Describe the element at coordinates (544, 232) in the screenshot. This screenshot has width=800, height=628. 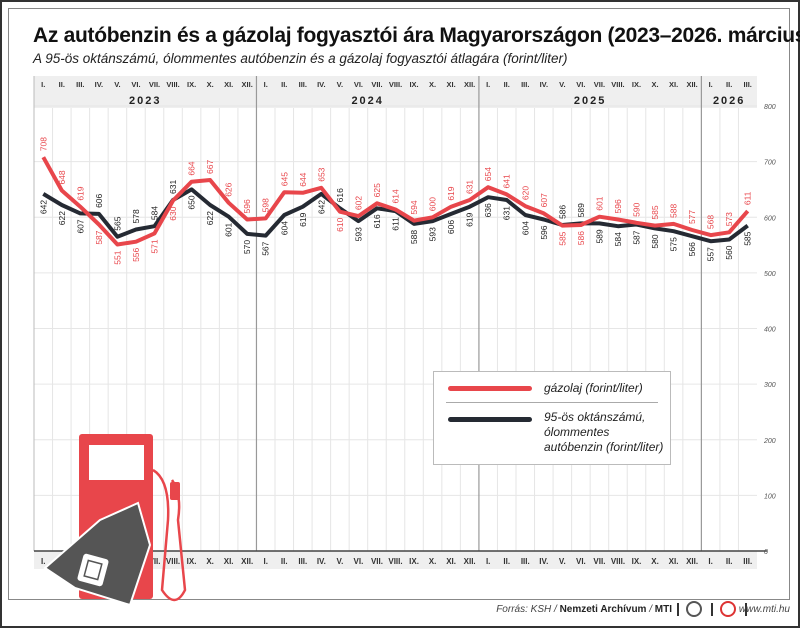
I see `data-label-petrol: 596` at that location.